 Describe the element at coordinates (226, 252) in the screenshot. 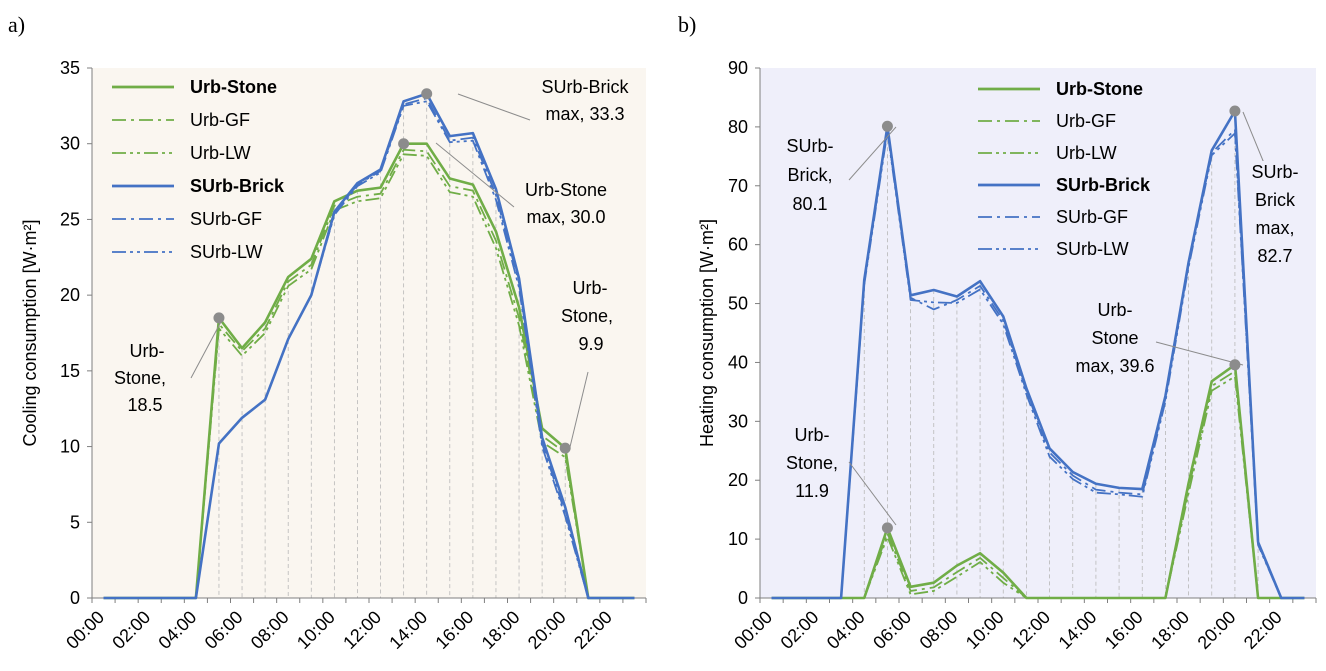

I see `legend-label: SUrb-LW` at that location.